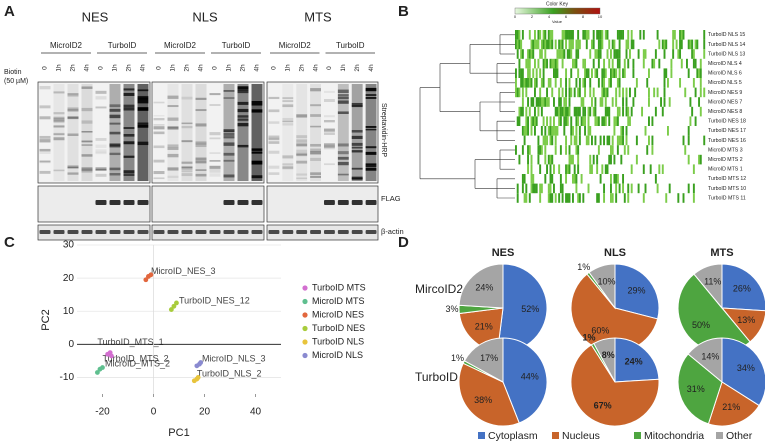 The image size is (765, 443). What do you see at coordinates (503, 253) in the screenshot?
I see `column-label: NES` at bounding box center [503, 253].